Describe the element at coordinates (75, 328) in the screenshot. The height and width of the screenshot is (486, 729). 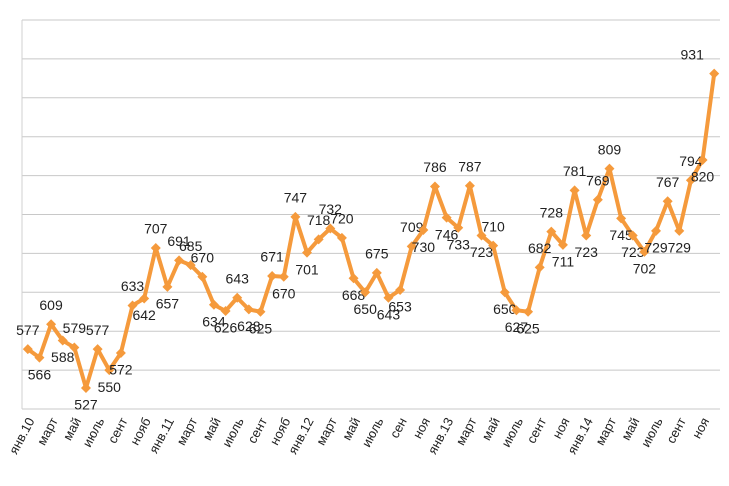
I see `data-label: 579` at that location.